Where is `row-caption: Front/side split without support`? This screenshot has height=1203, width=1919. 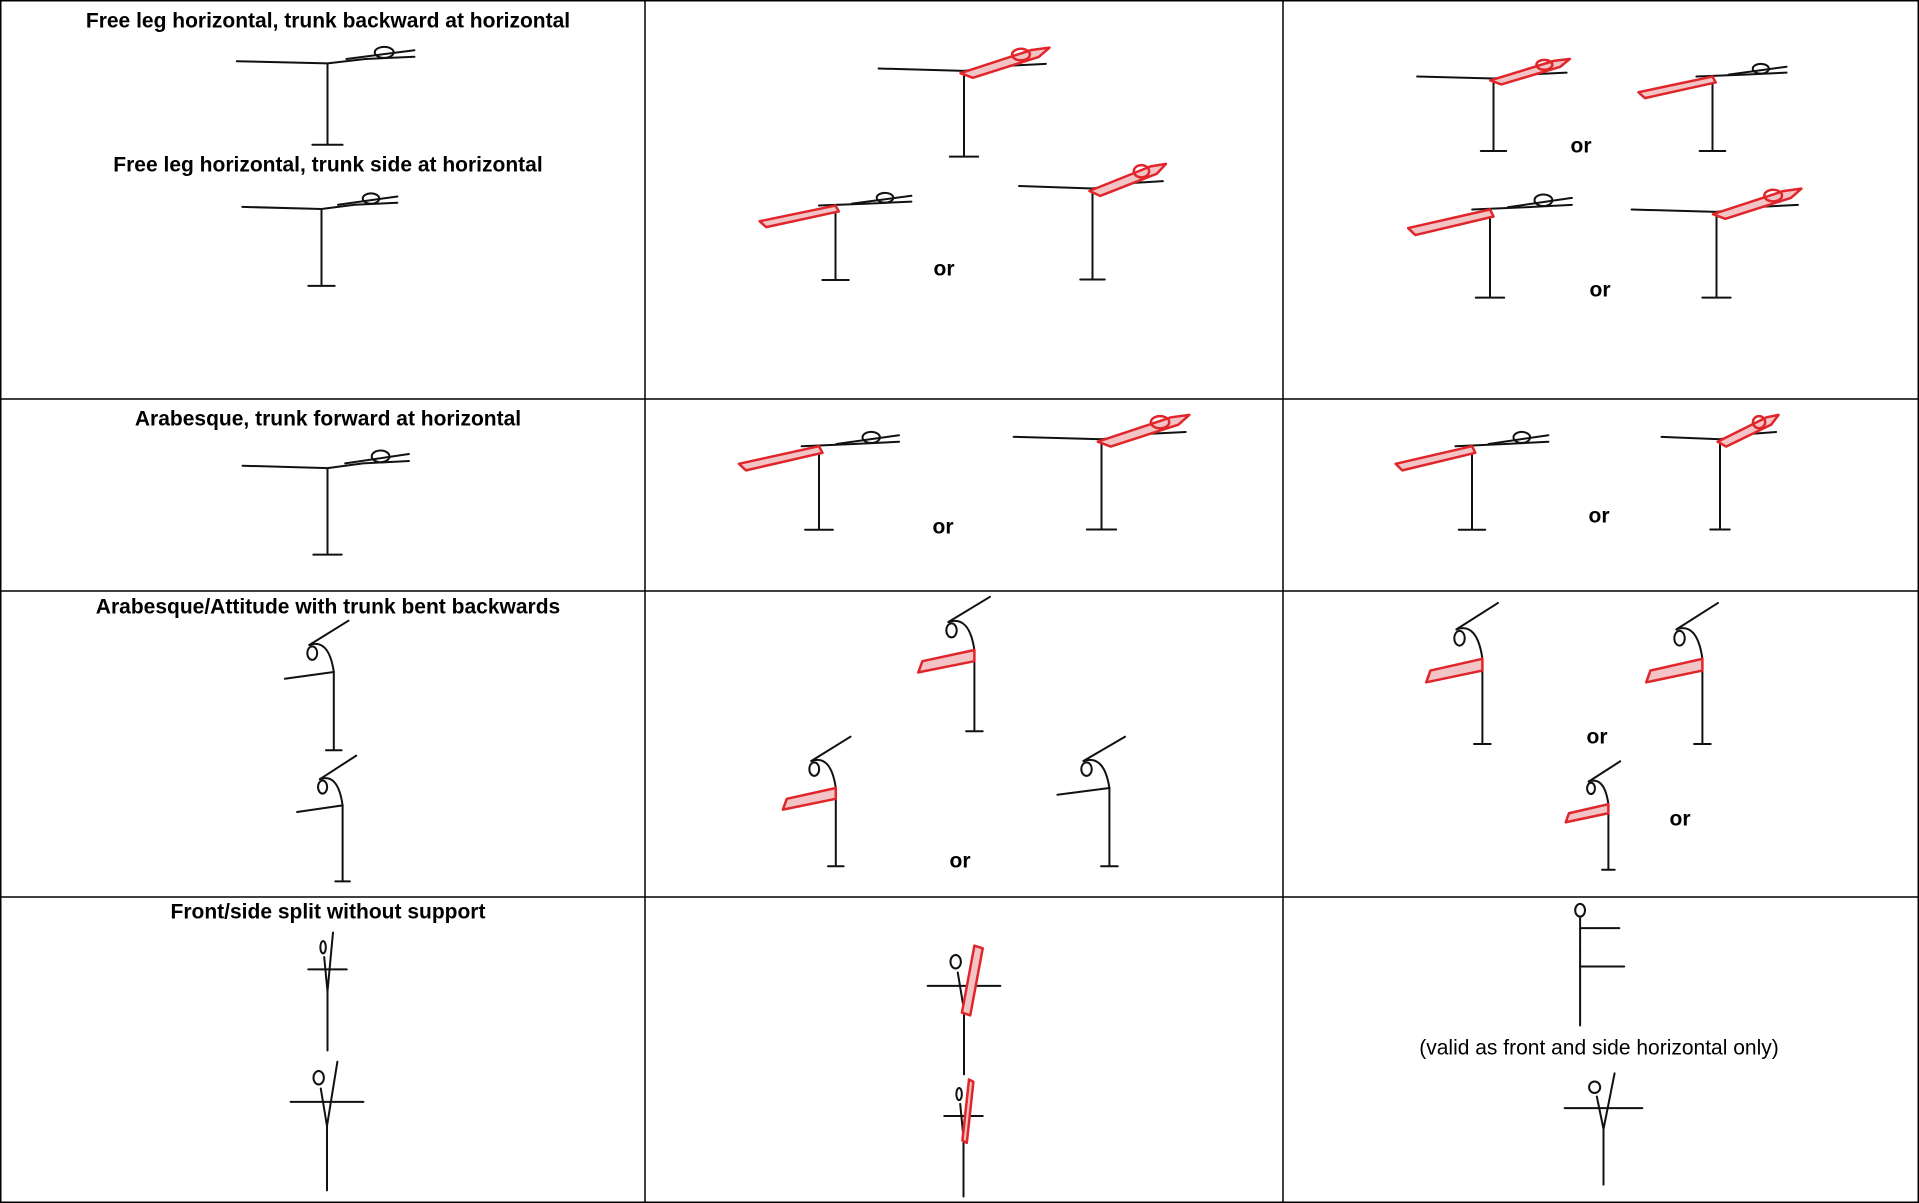 row-caption: Front/side split without support is located at coordinates (328, 912).